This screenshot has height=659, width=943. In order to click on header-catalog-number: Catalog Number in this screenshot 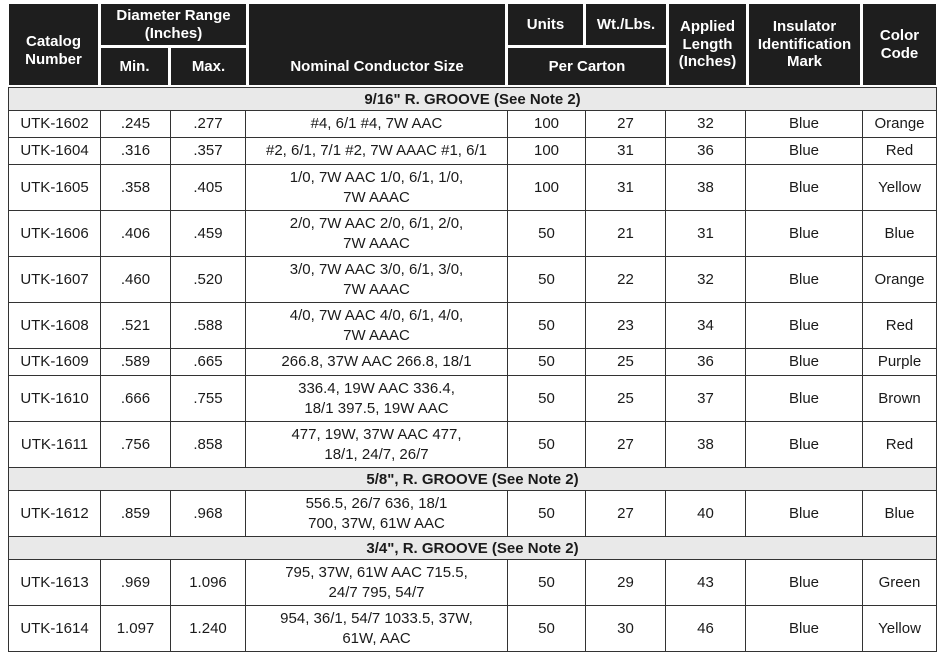, I will do `click(55, 44)`.